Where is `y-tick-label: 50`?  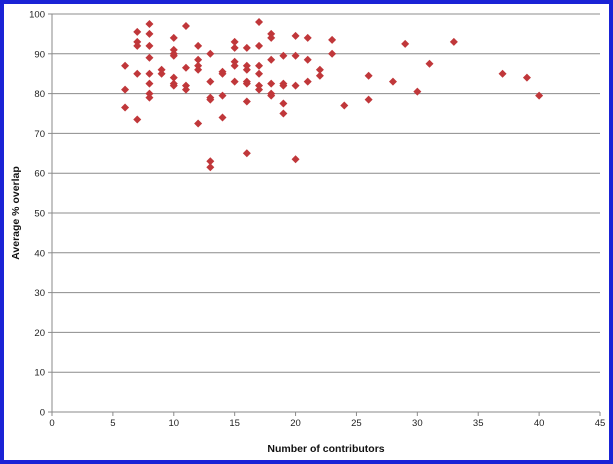
y-tick-label: 50 is located at coordinates (39, 214).